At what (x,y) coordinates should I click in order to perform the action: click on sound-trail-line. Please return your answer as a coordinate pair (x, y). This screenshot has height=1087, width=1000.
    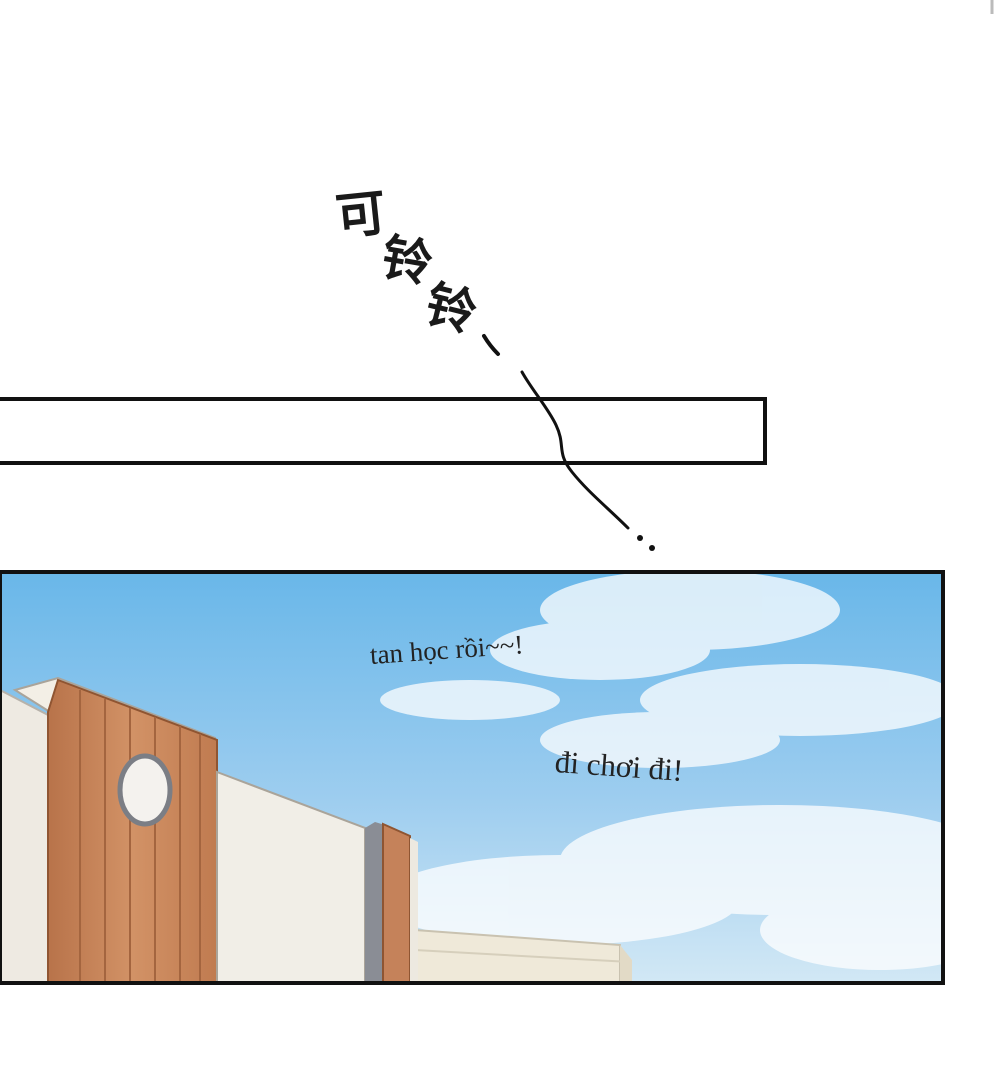
    Looking at the image, I should click on (575, 450).